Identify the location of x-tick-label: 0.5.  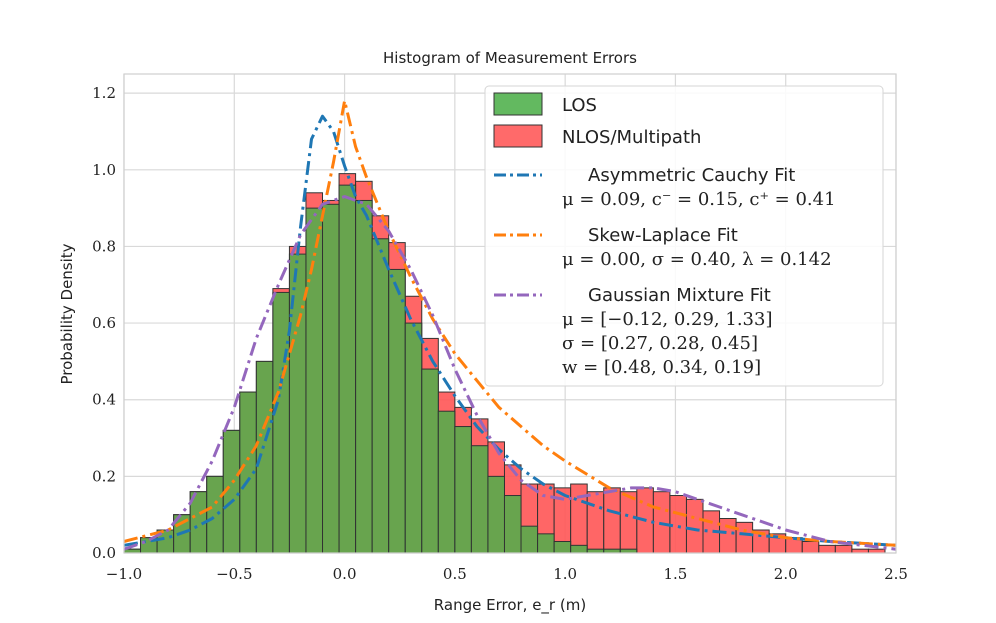
(455, 574).